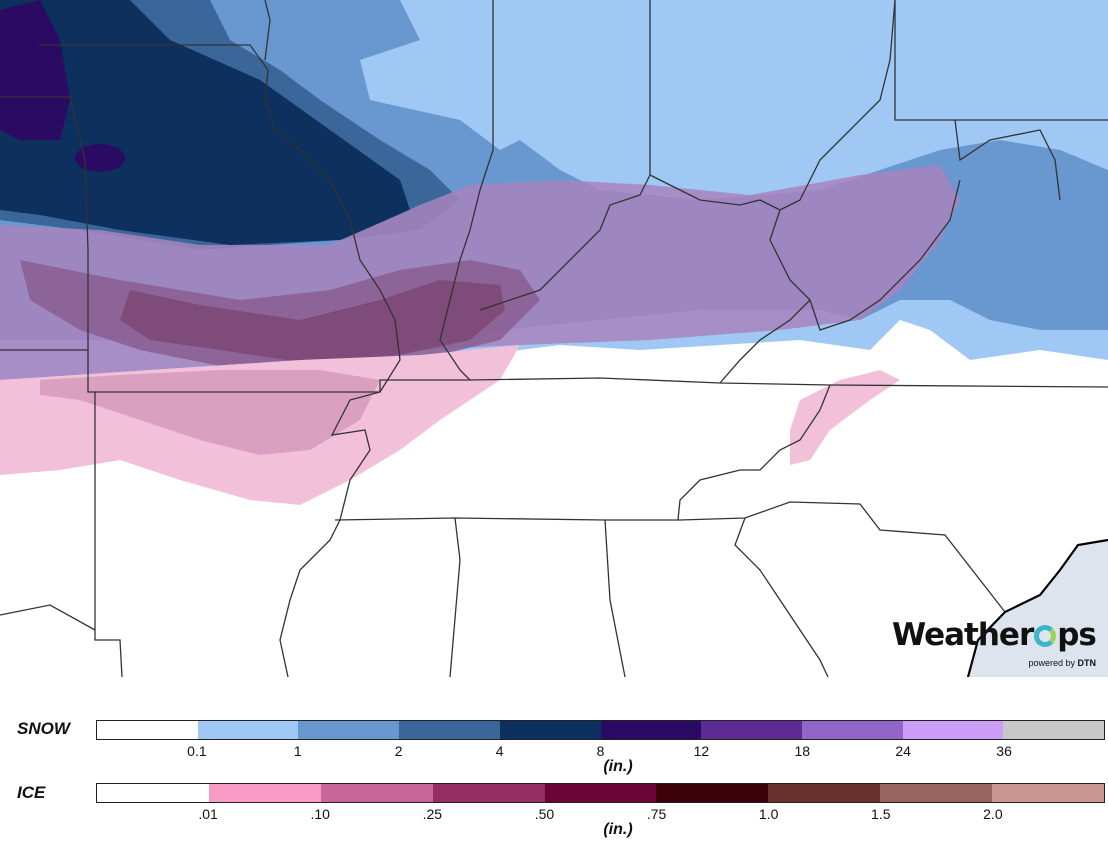  Describe the element at coordinates (701, 751) in the screenshot. I see `snow-tick-label: 12` at that location.